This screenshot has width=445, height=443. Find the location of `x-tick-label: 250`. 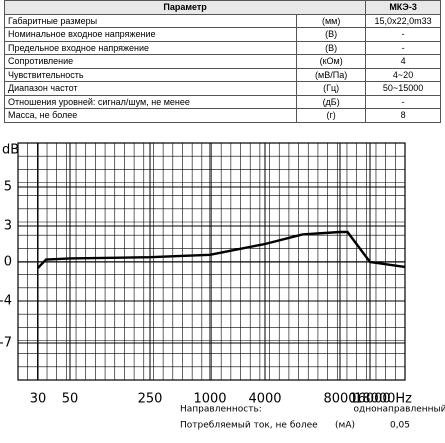

x-tick-label: 250 is located at coordinates (150, 399).